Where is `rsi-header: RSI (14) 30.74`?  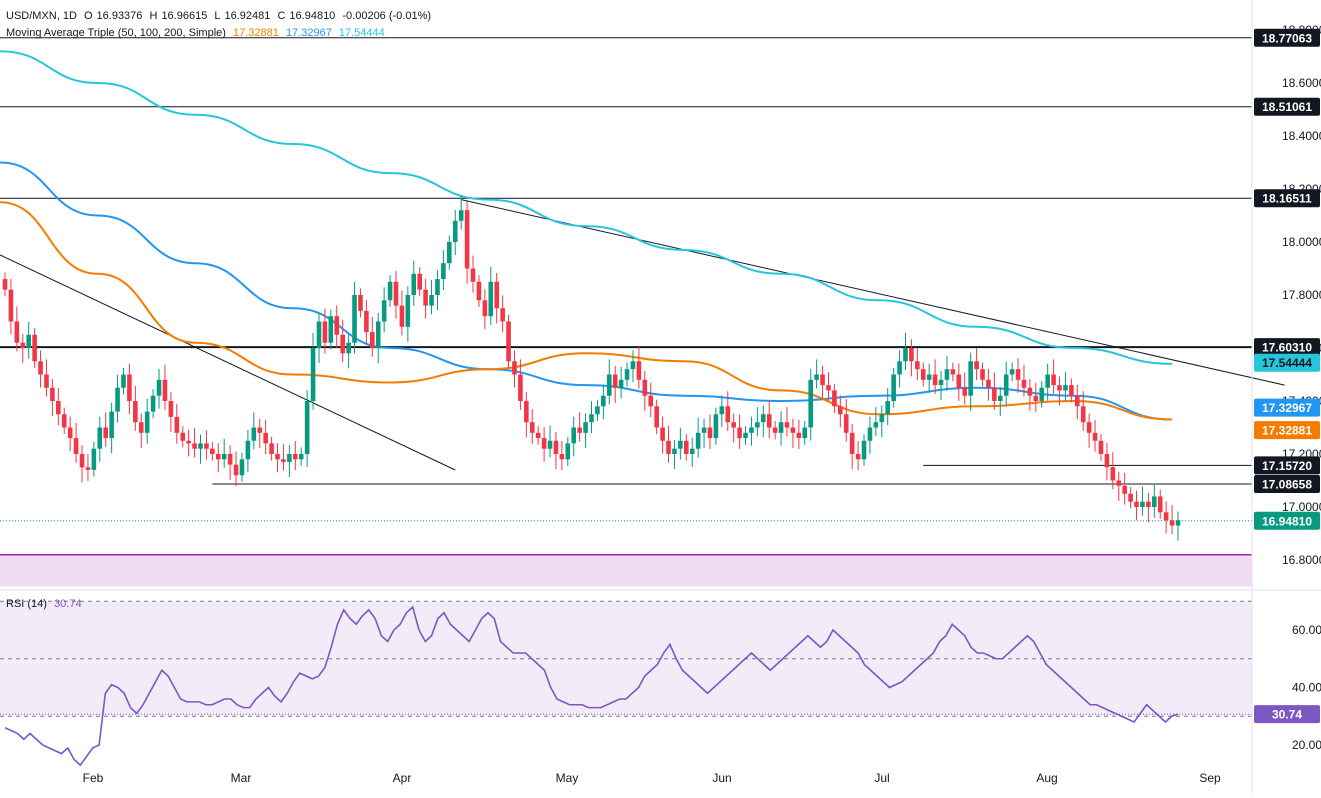
rsi-header: RSI (14) 30.74 is located at coordinates (46, 604).